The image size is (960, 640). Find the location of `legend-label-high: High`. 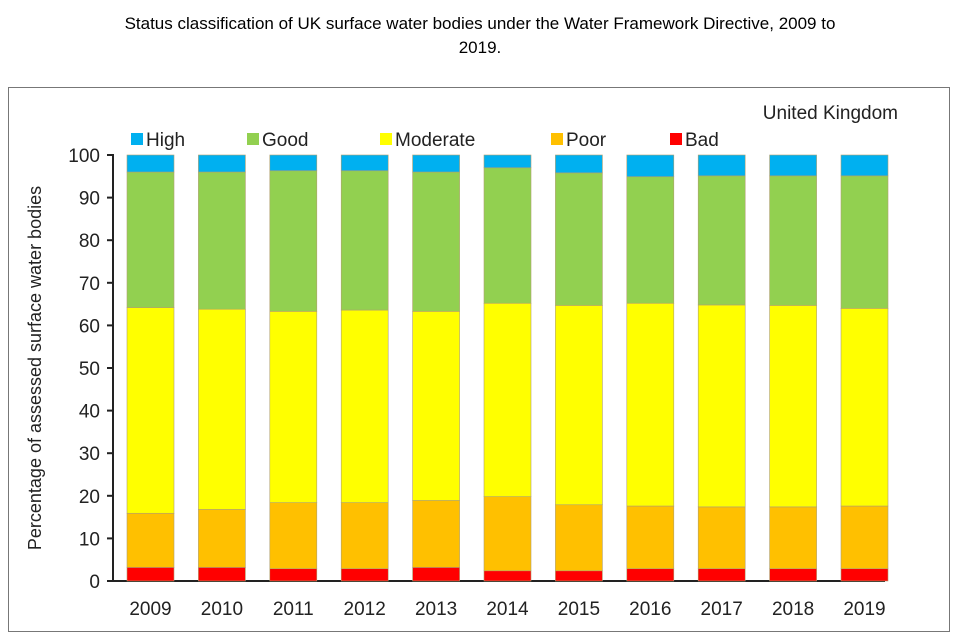

legend-label-high: High is located at coordinates (165, 140).